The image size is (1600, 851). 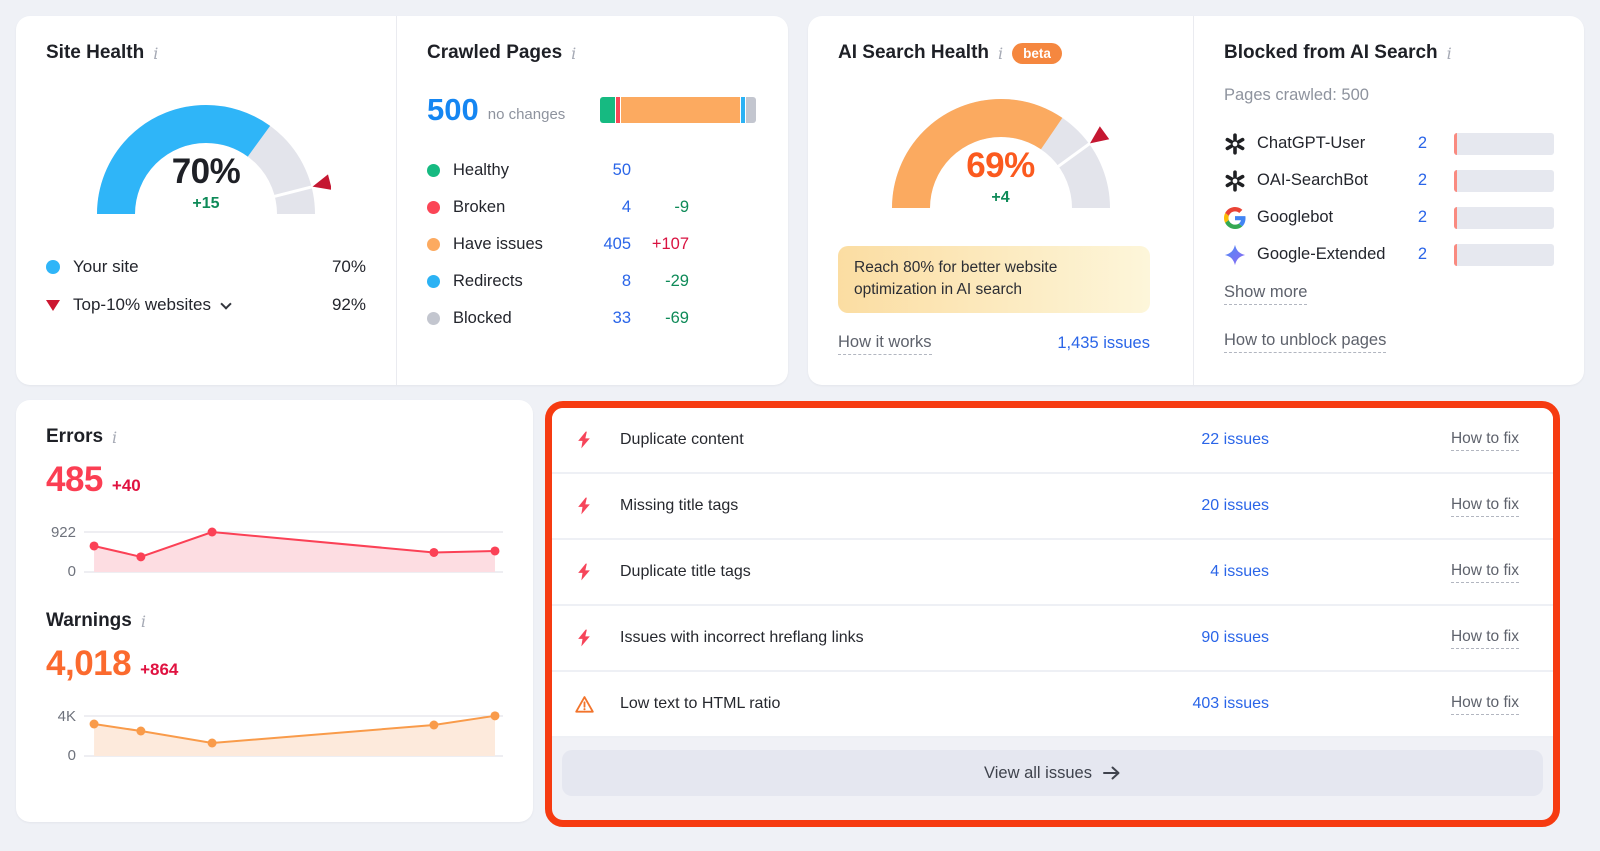 I want to click on issue-count-link: 90 issues, so click(x=1235, y=637).